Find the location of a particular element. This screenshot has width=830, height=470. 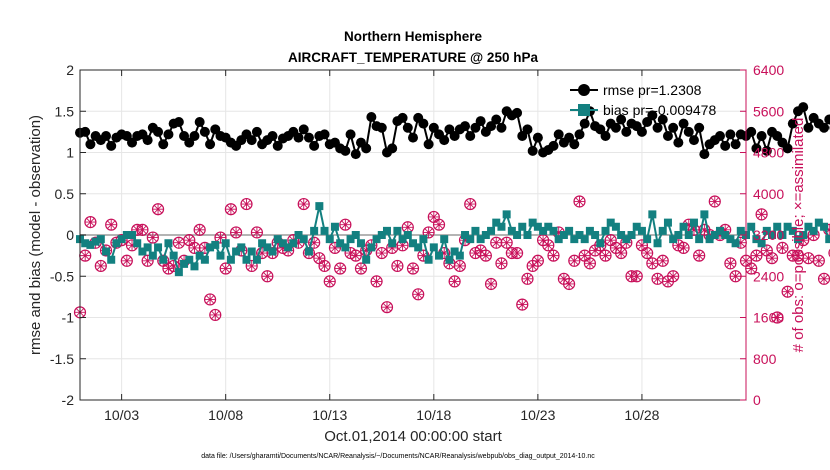

y-tick-label: -1.5 is located at coordinates (62, 359).